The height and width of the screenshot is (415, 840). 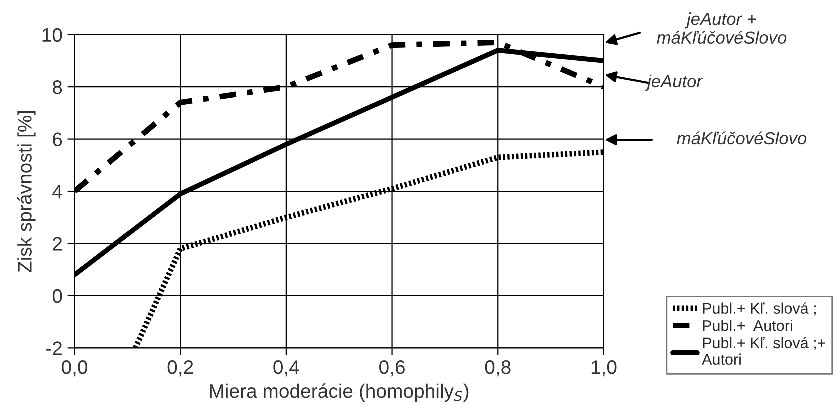 I want to click on y-tick-label: 4, so click(x=57, y=192).